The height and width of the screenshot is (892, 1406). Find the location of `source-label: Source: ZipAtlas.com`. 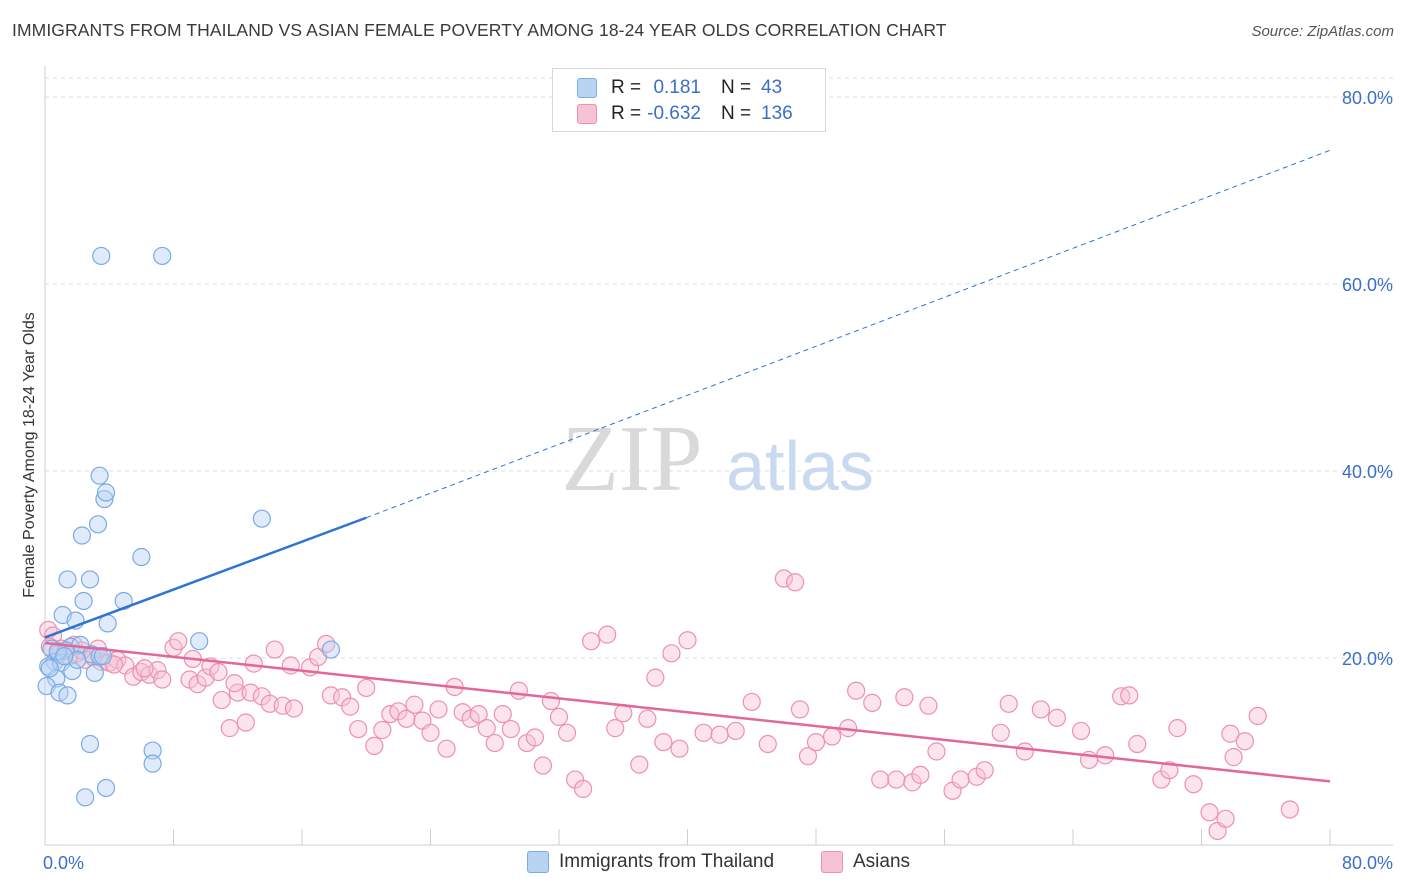

source-label: Source: ZipAtlas.com is located at coordinates (1322, 31).